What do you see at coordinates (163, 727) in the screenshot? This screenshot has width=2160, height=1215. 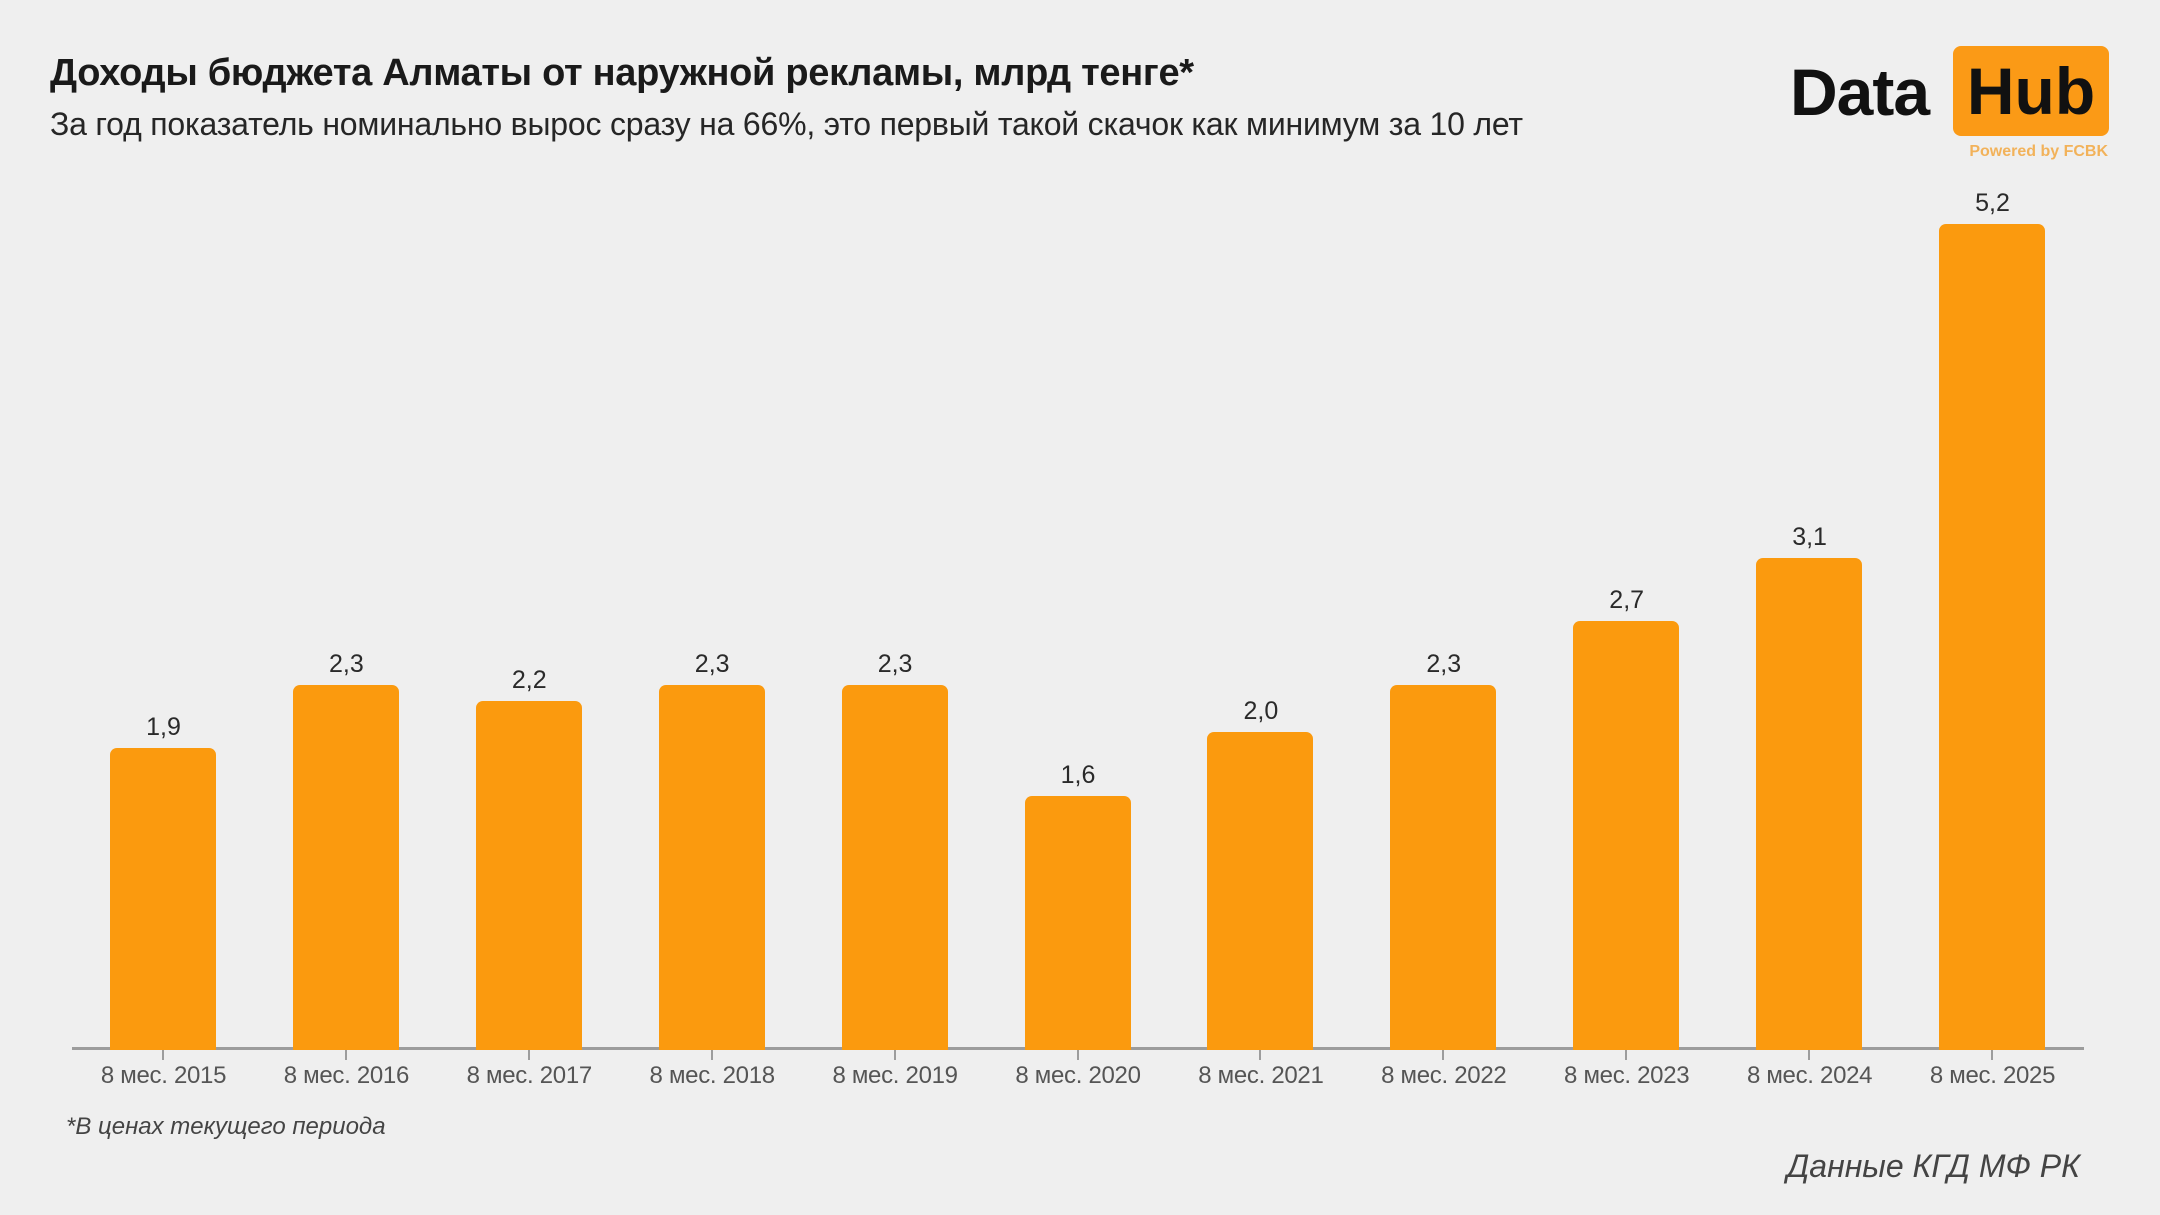 I see `bar-value-label: 1,9` at bounding box center [163, 727].